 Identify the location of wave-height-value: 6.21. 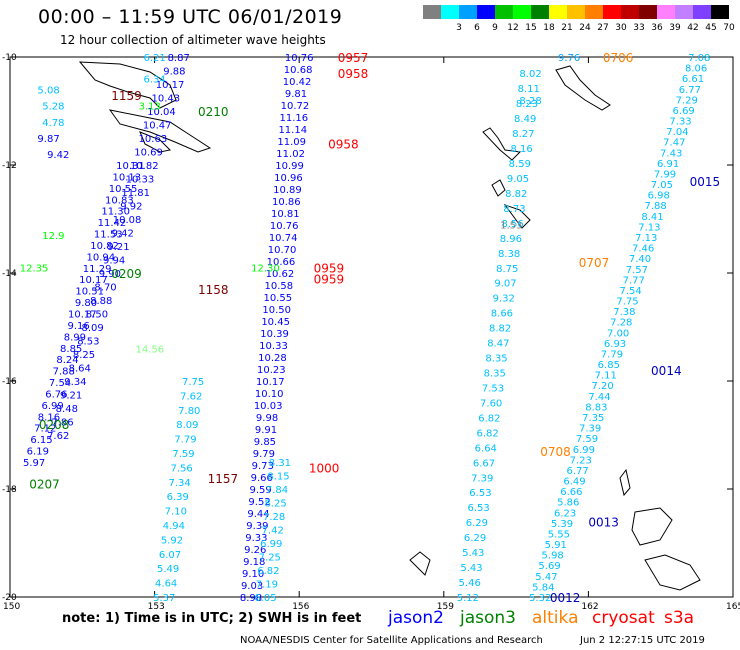
(154, 58).